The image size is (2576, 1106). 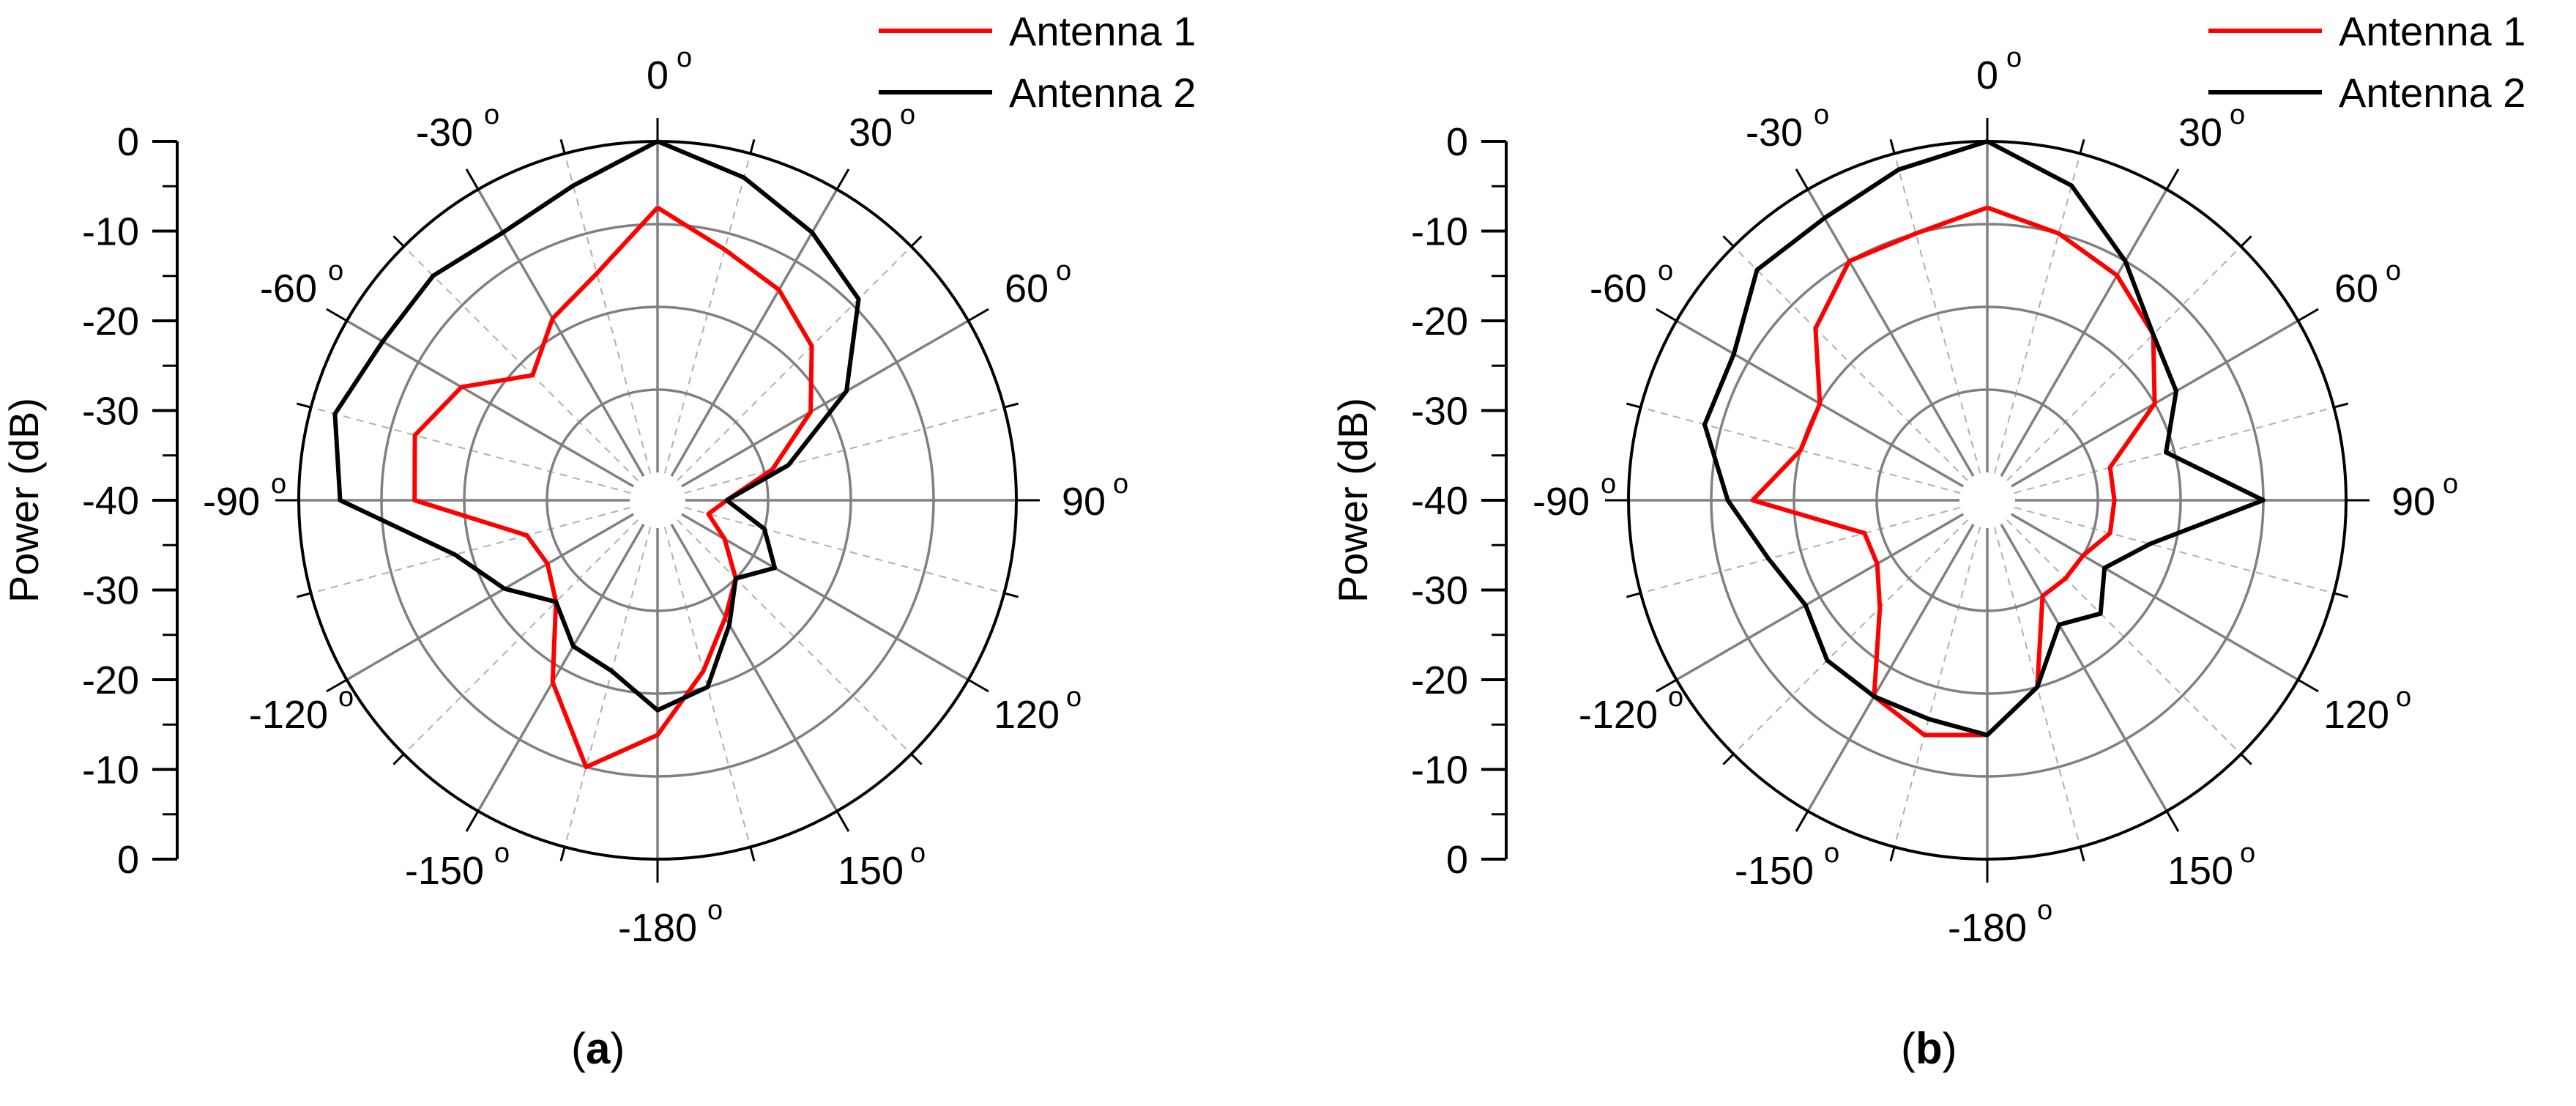 What do you see at coordinates (1929, 1048) in the screenshot?
I see `panel-label: (b)` at bounding box center [1929, 1048].